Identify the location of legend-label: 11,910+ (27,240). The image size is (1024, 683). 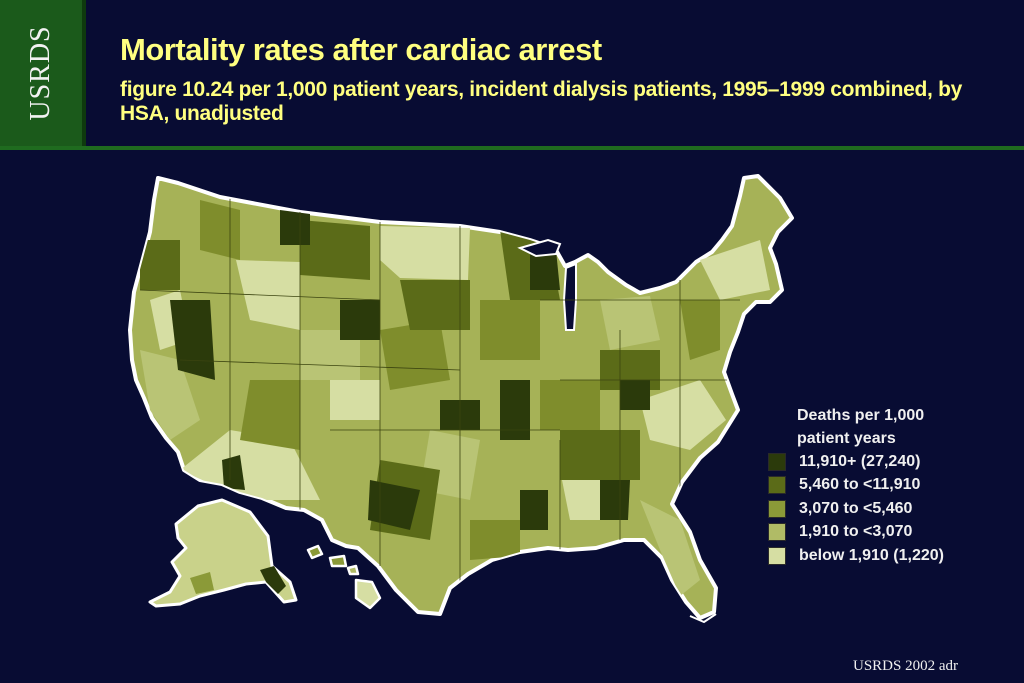
(860, 461).